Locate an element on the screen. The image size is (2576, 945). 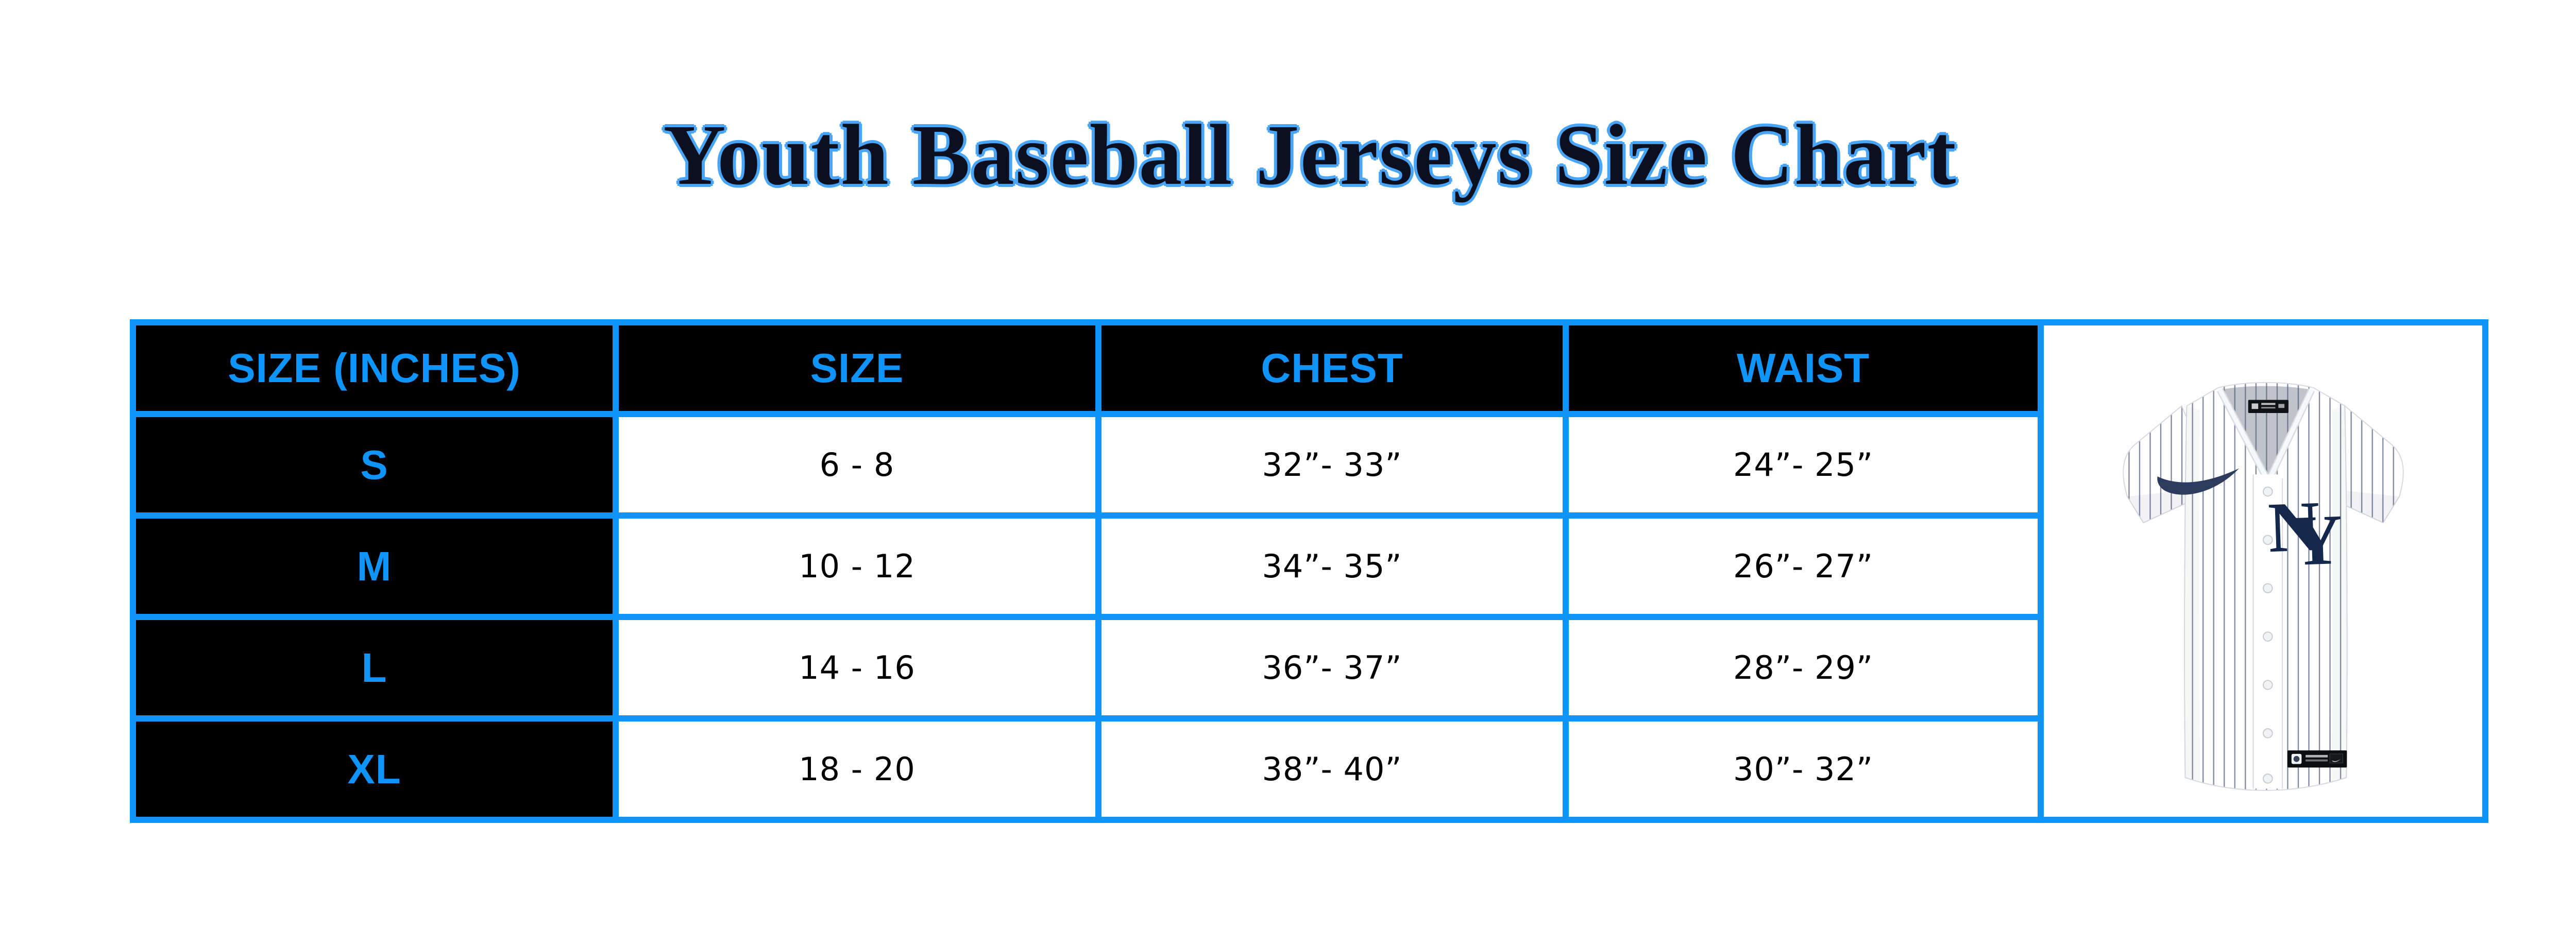
data-cell-s-waist: 24”- 25” is located at coordinates (1803, 465).